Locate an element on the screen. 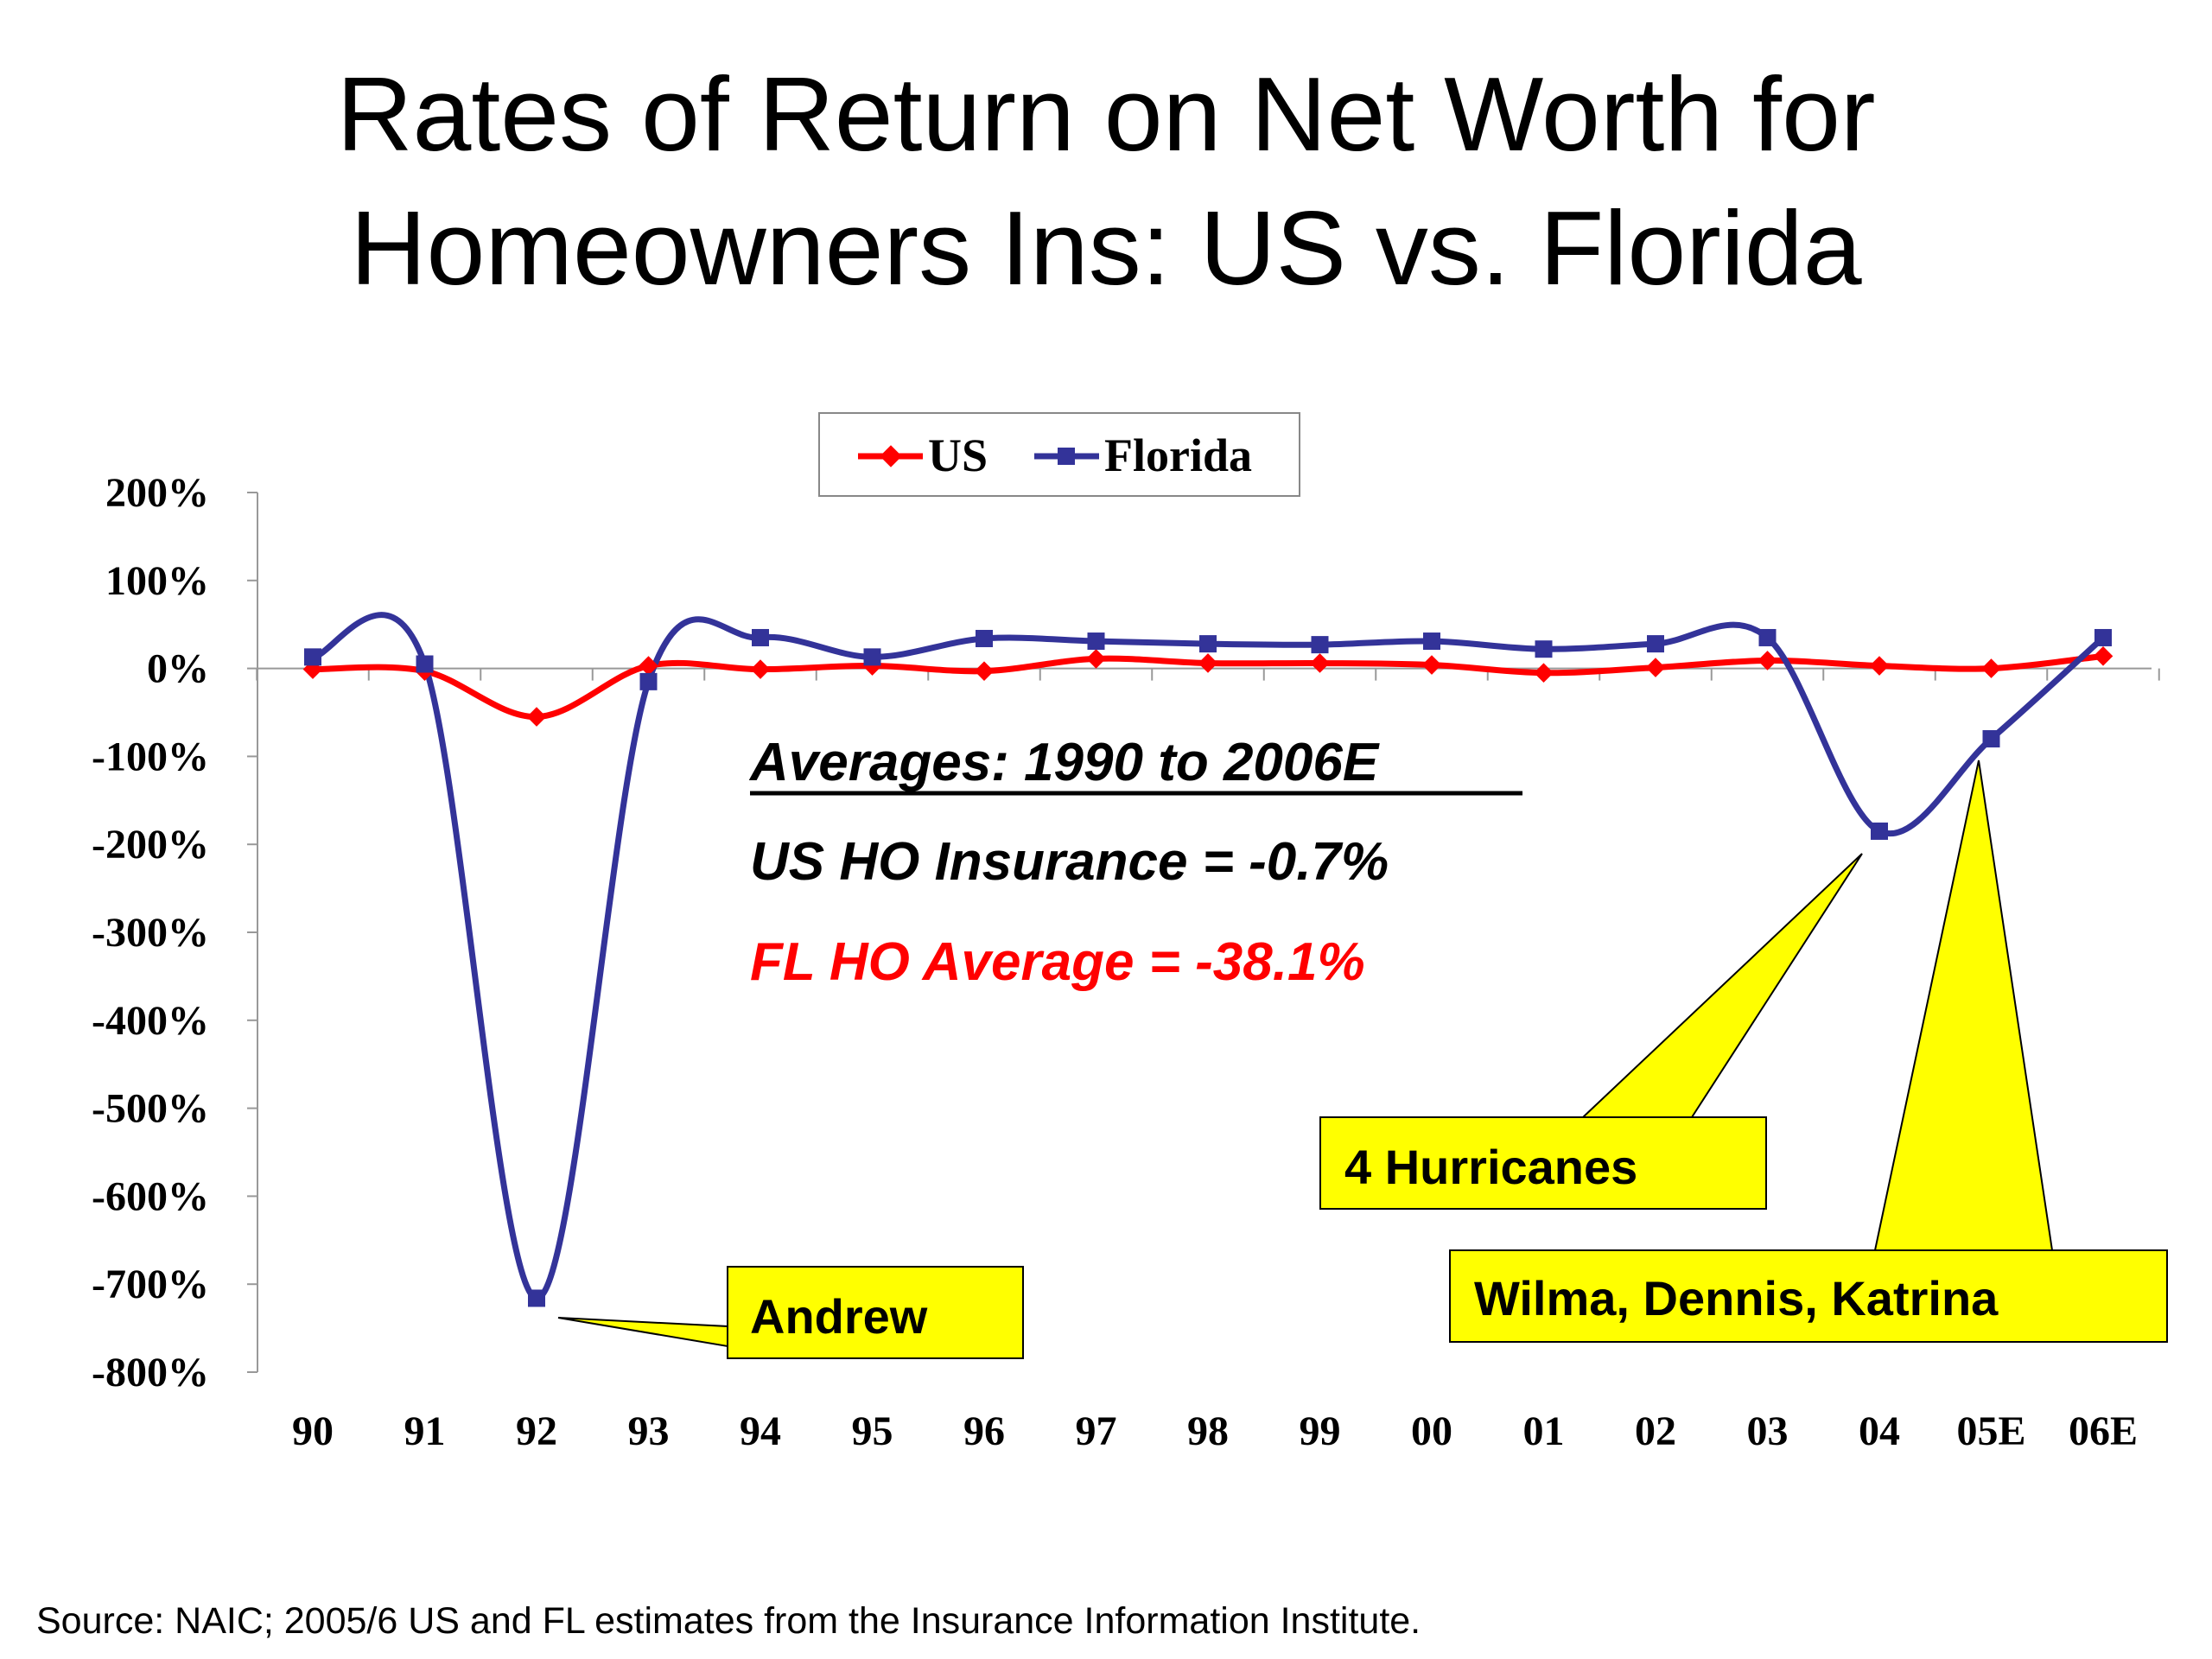 Image resolution: width=2212 pixels, height=1659 pixels. y-tick-label: 200% is located at coordinates (157, 493).